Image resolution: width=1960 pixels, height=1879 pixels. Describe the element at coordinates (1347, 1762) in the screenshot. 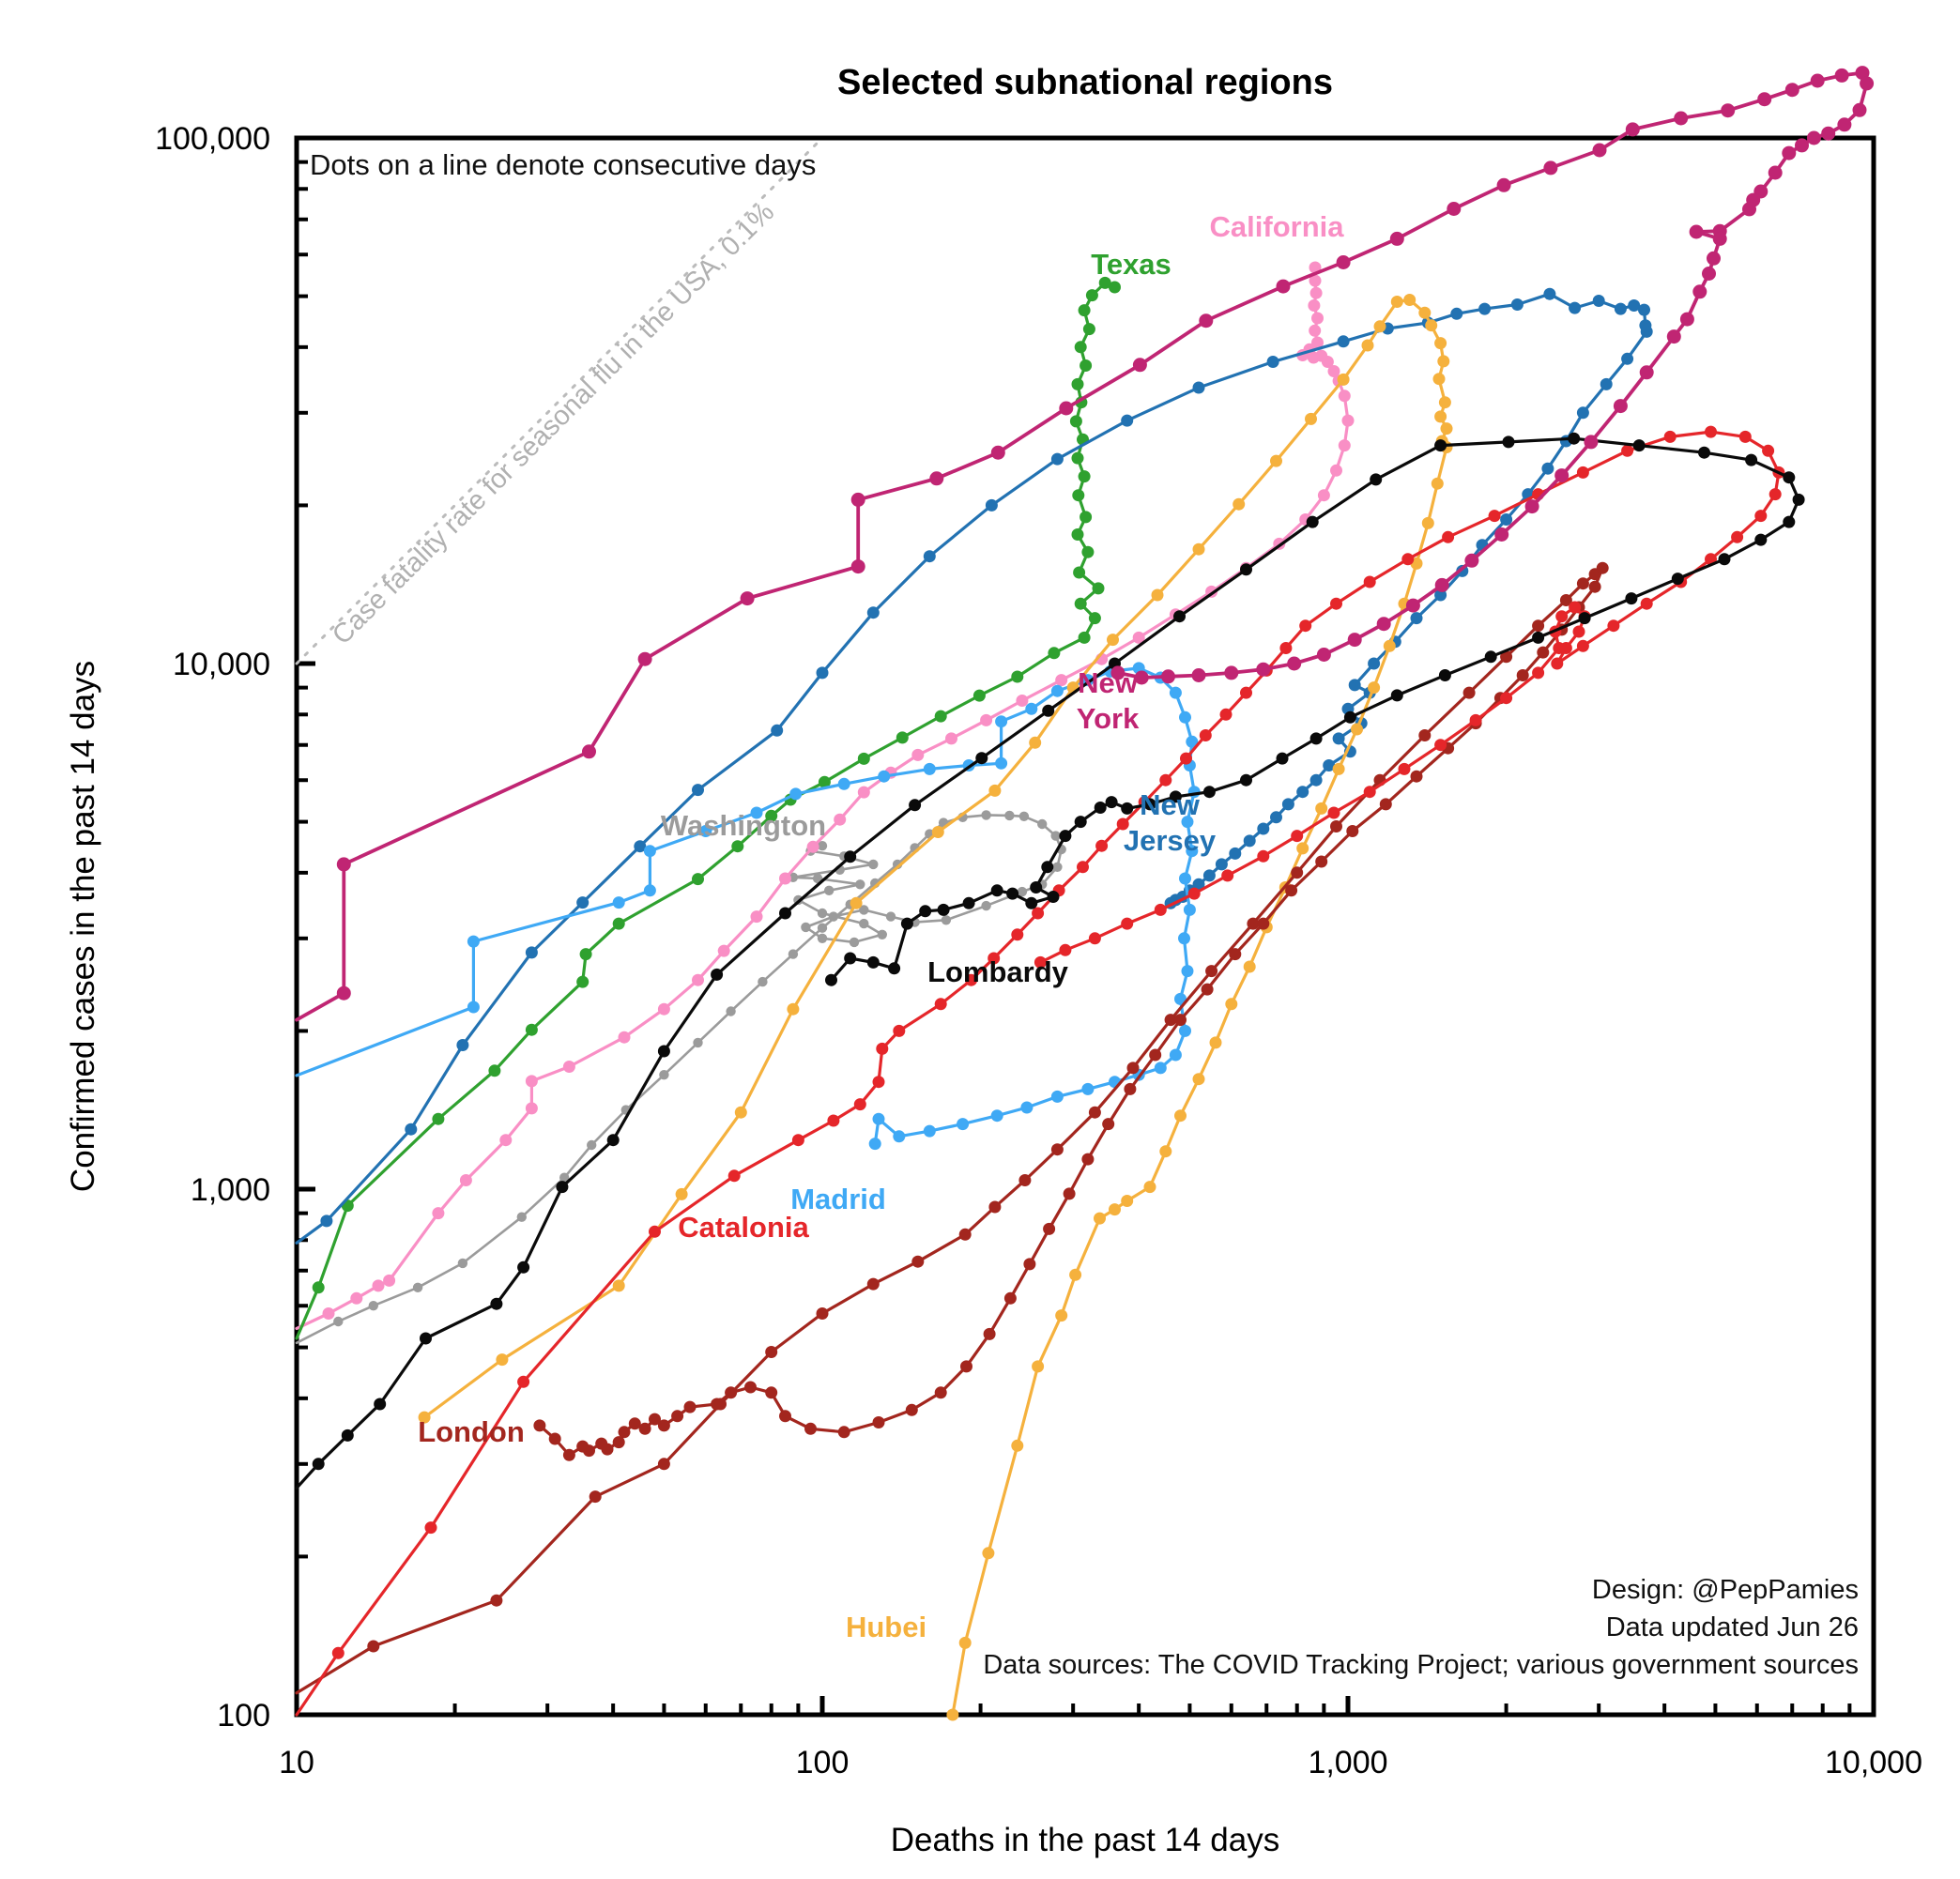

I see `x-tick-label-1000: 1,000` at that location.